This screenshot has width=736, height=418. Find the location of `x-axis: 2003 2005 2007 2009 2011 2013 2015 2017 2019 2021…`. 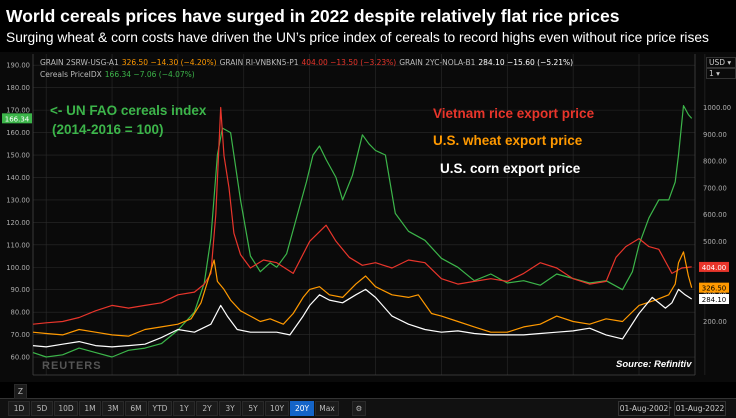

x-axis: 2003 2005 2007 2009 2011 2013 2015 2017 2019 2021… is located at coordinates (375, 385).